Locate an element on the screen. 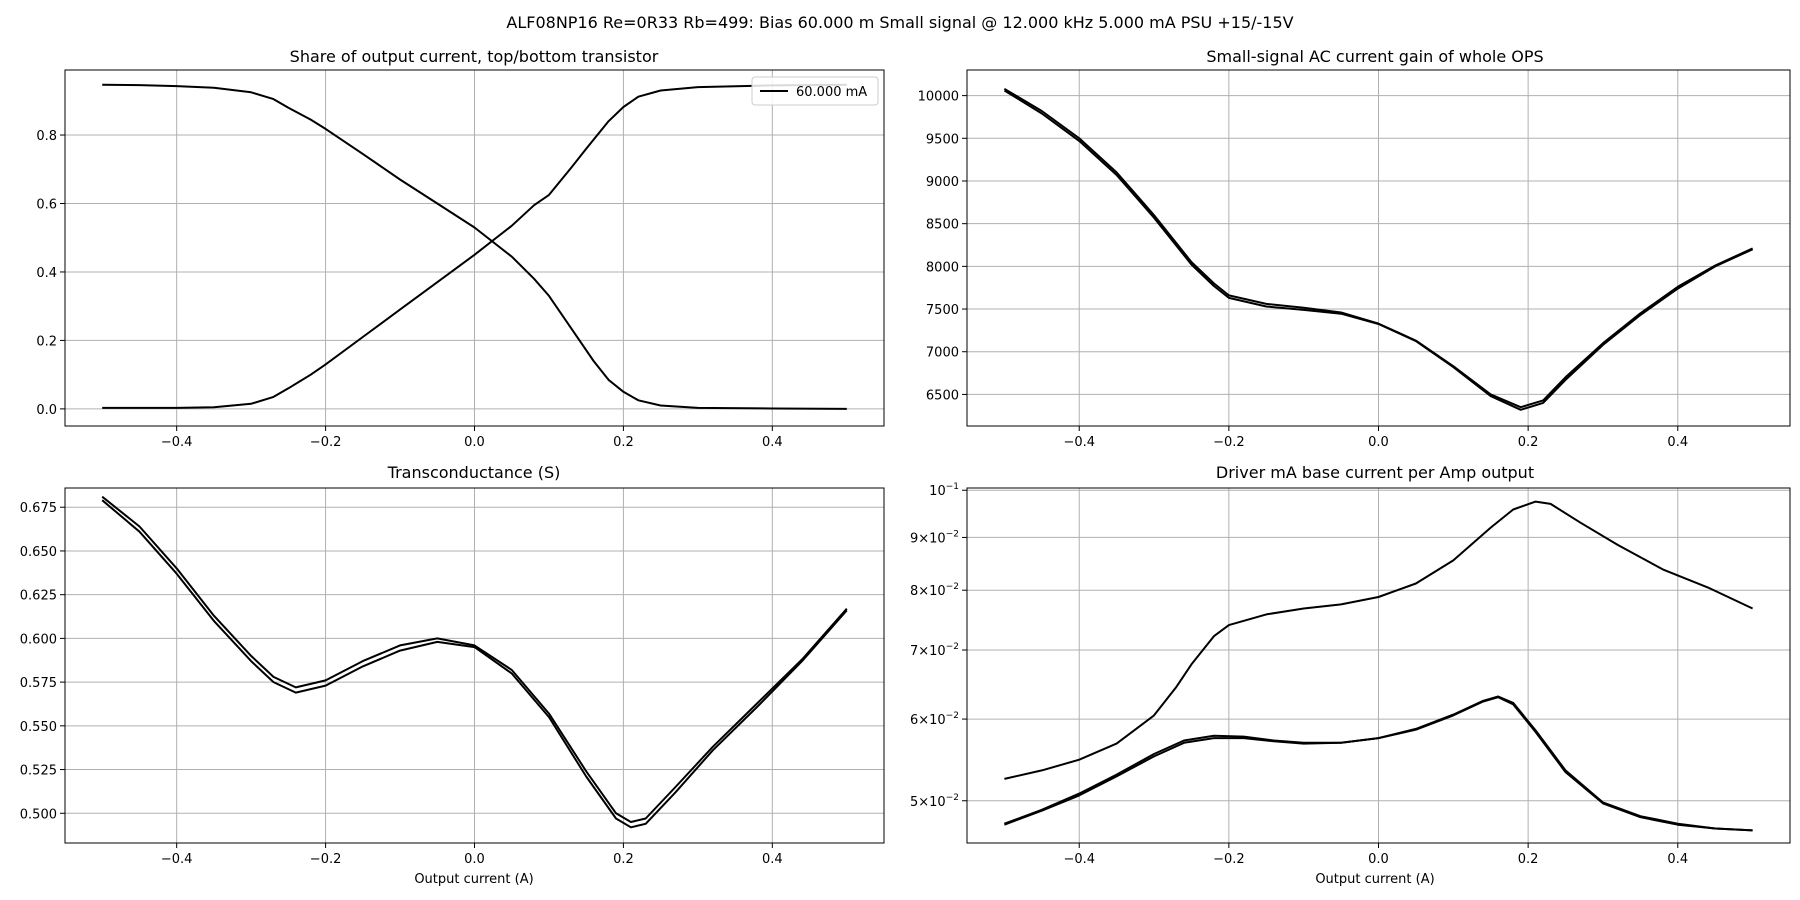  y-tick-label: 0.6 is located at coordinates (46, 205).